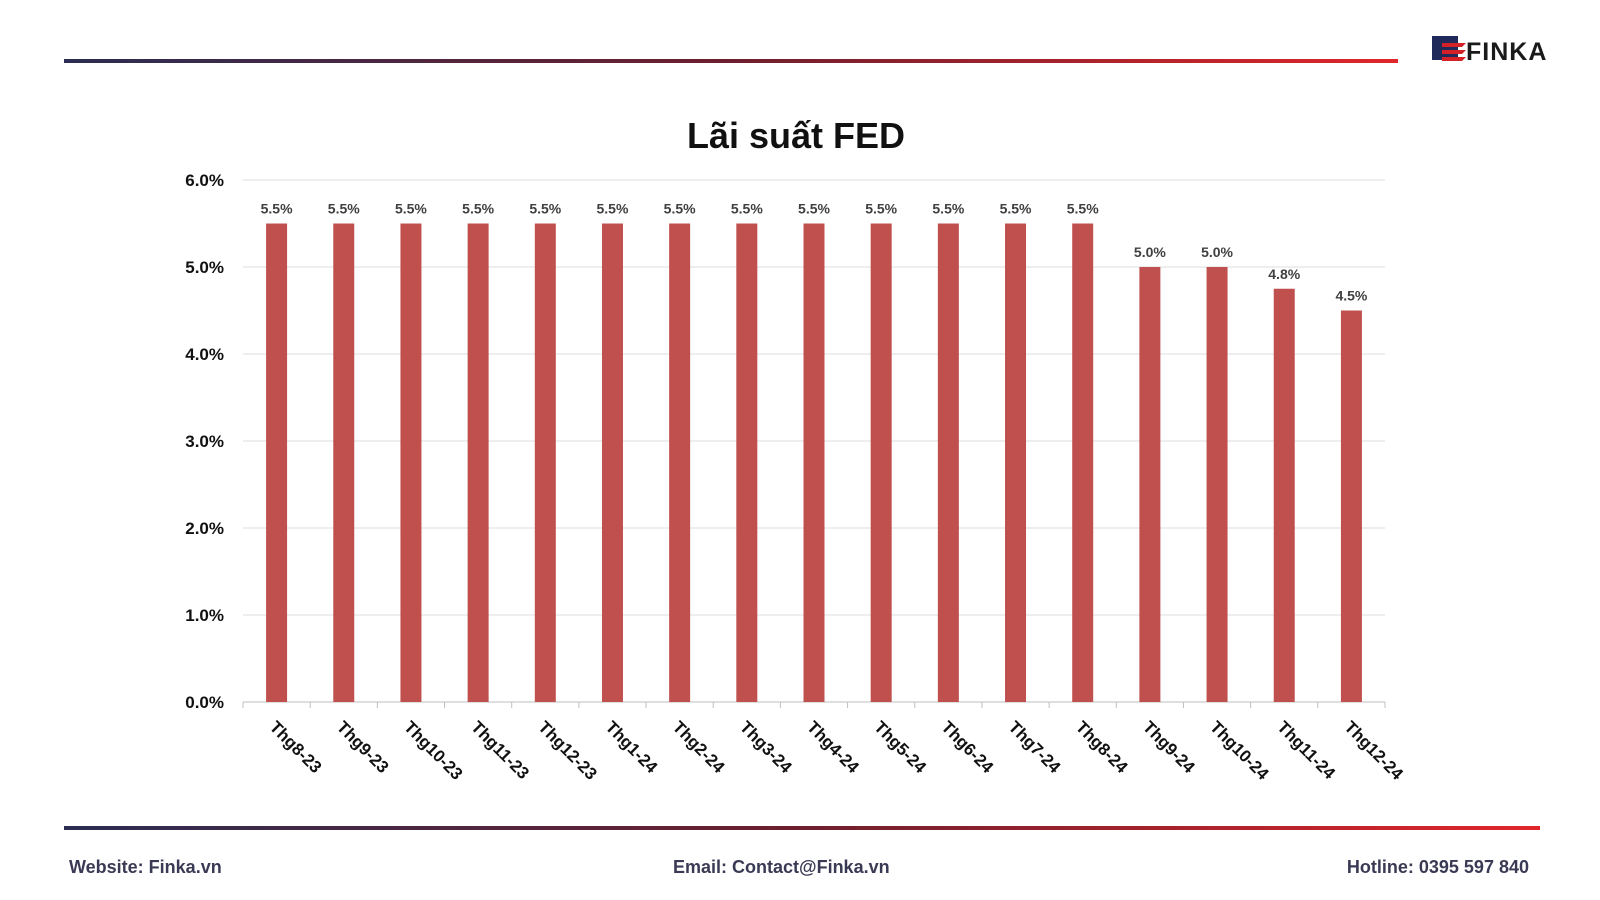 This screenshot has width=1600, height=900. I want to click on x-tick-label: Thg12-23, so click(567, 750).